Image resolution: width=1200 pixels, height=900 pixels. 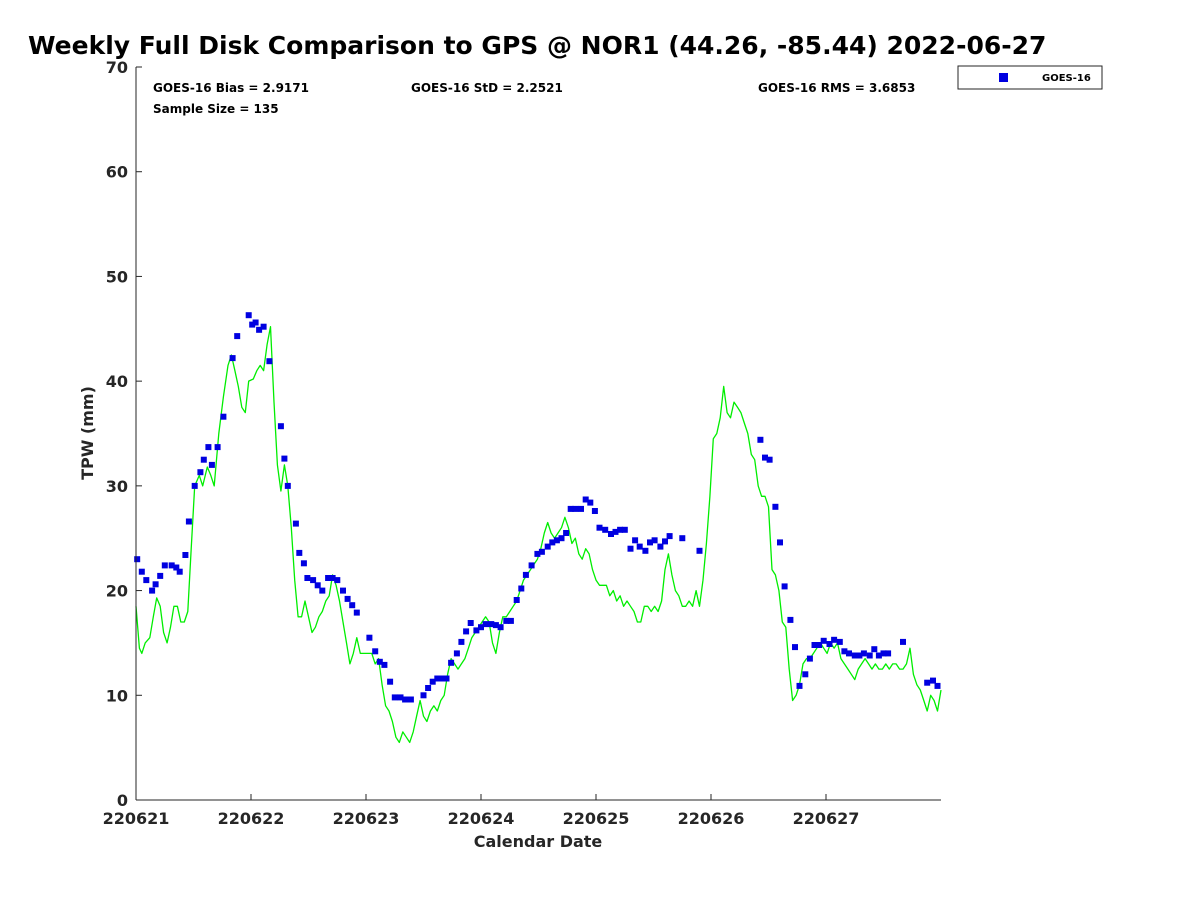 What do you see at coordinates (122, 800) in the screenshot?
I see `y-tick-label: 0` at bounding box center [122, 800].